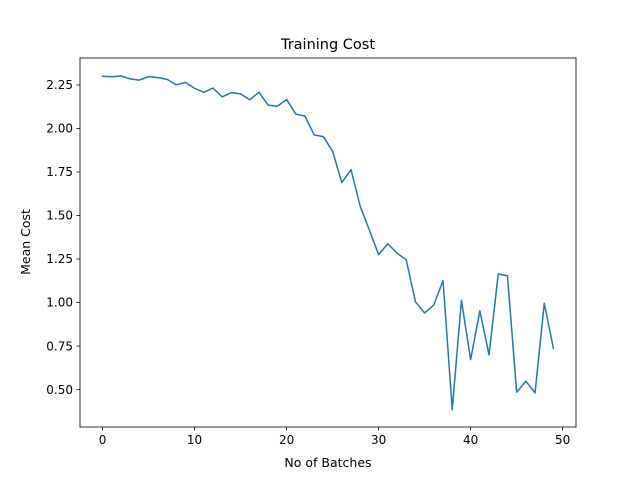 This screenshot has height=480, width=640. What do you see at coordinates (327, 45) in the screenshot?
I see `chart-title: Training Cost` at bounding box center [327, 45].